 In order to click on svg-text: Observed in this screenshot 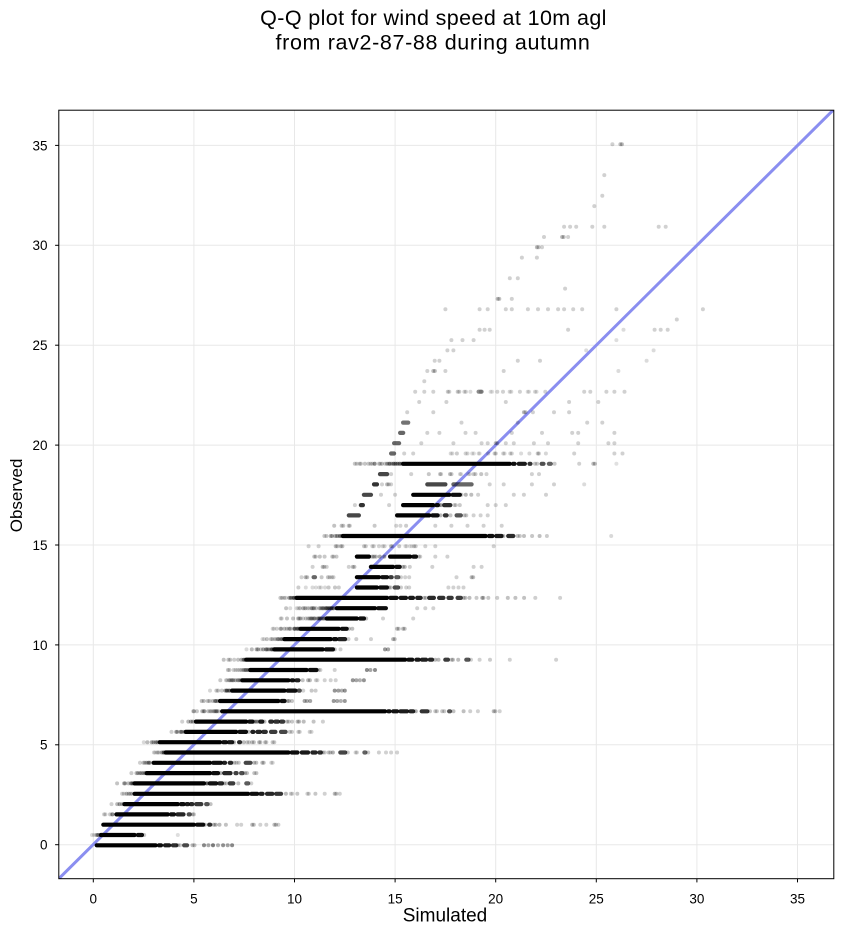, I will do `click(16, 496)`.